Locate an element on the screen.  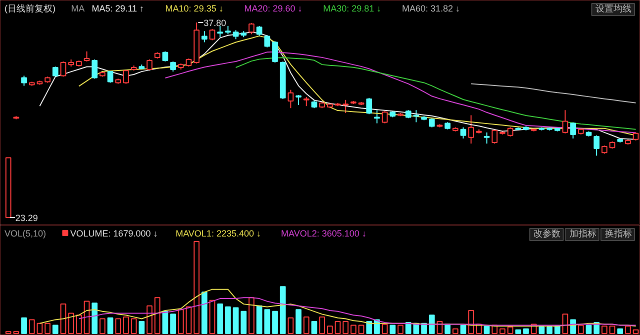
text: MA20: 29.60 ↓ is located at coordinates (273, 9).